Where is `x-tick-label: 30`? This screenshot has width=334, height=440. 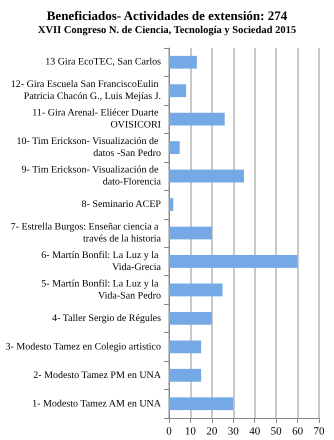
x-tick-label: 30 is located at coordinates (234, 432).